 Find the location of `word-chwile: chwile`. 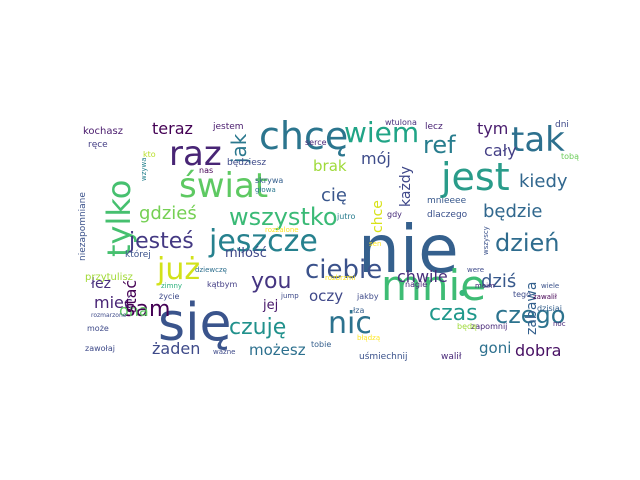

word-chwile: chwile is located at coordinates (422, 276).